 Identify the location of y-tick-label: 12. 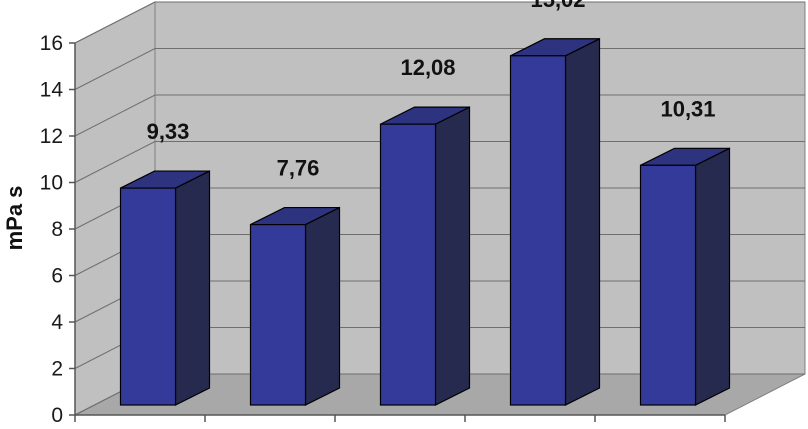
(51, 136).